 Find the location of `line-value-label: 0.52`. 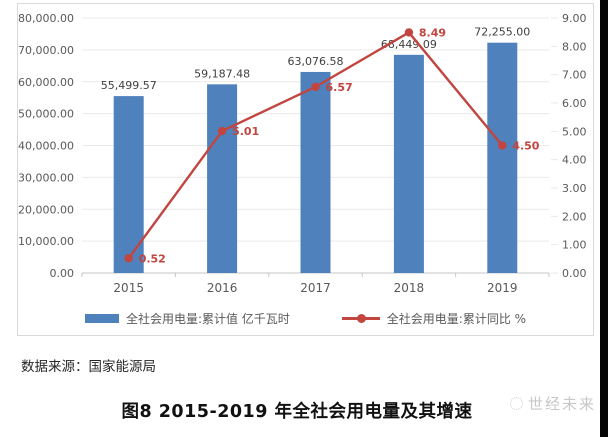

line-value-label: 0.52 is located at coordinates (152, 258).